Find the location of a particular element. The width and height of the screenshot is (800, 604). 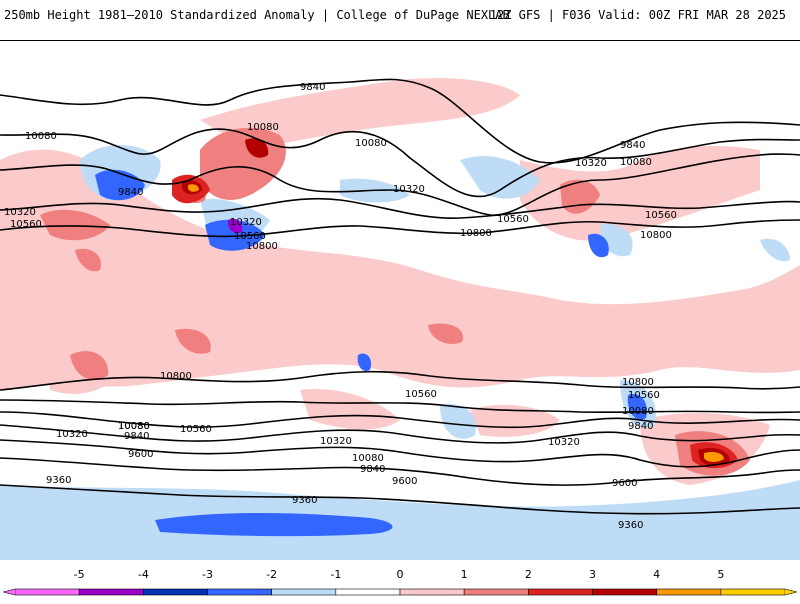

colorbar-tick-label: 4 is located at coordinates (657, 574).